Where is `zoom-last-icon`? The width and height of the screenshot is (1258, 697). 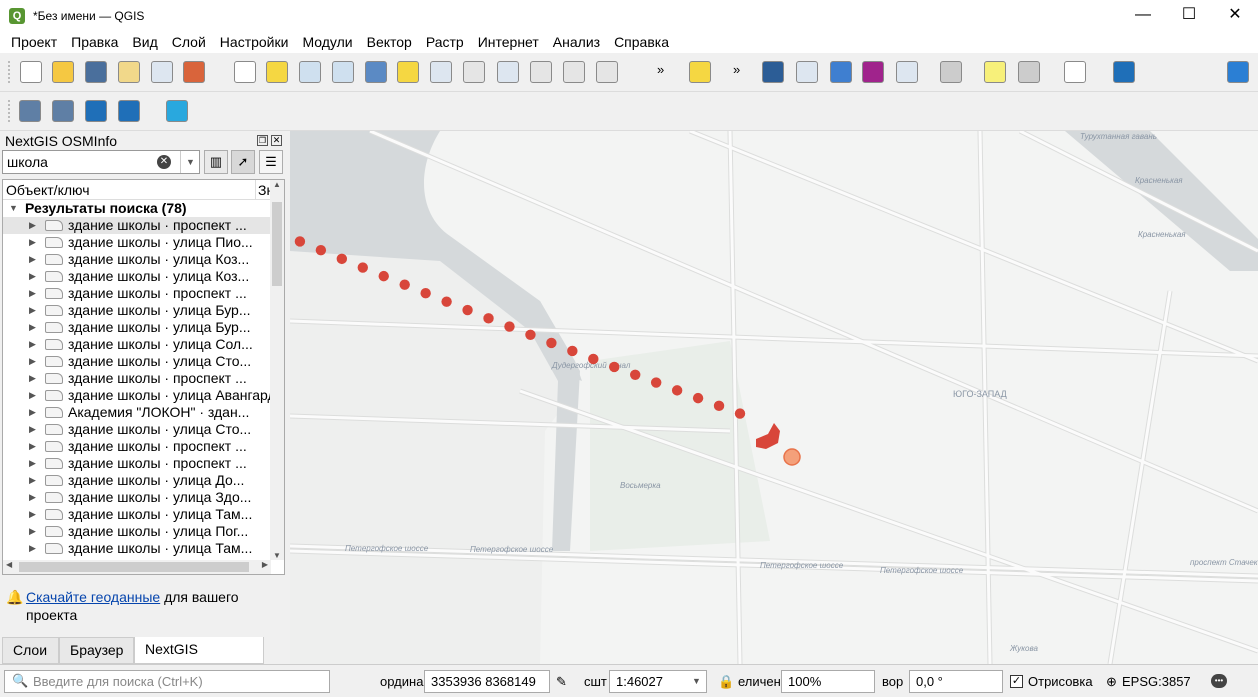
zoom-last-icon is located at coordinates (508, 72).